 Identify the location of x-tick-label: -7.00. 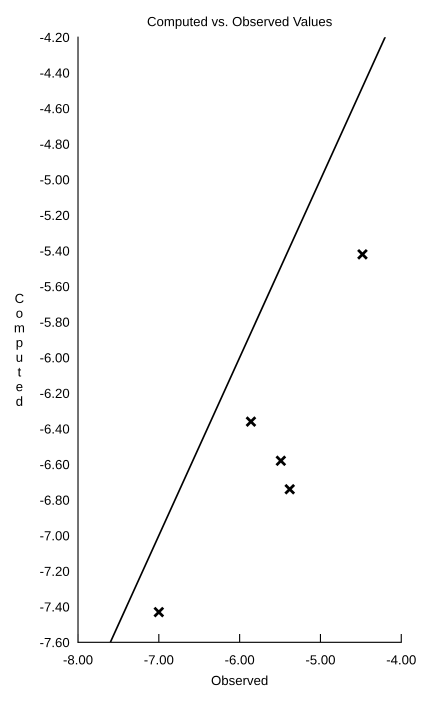
(159, 660).